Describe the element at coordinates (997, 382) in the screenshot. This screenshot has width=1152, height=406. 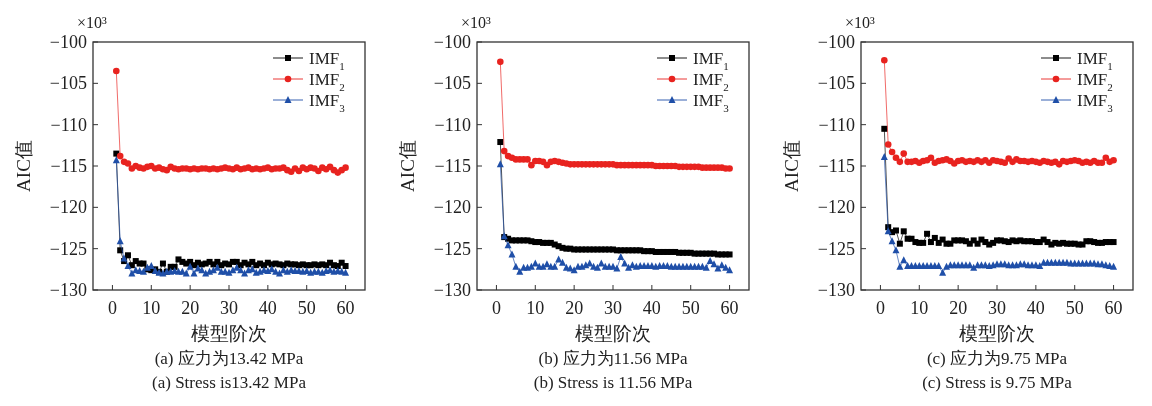
I see `text: (c) Stress is 9.75 MPa` at that location.